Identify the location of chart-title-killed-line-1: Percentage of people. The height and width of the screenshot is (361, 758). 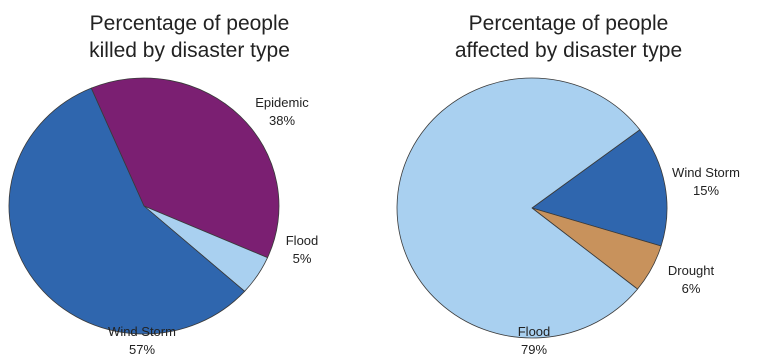
(189, 23).